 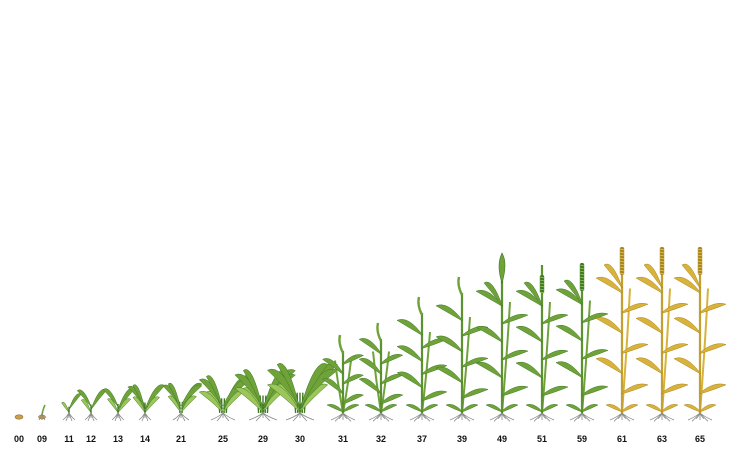 What do you see at coordinates (542, 439) in the screenshot?
I see `stage-label-51: 51` at bounding box center [542, 439].